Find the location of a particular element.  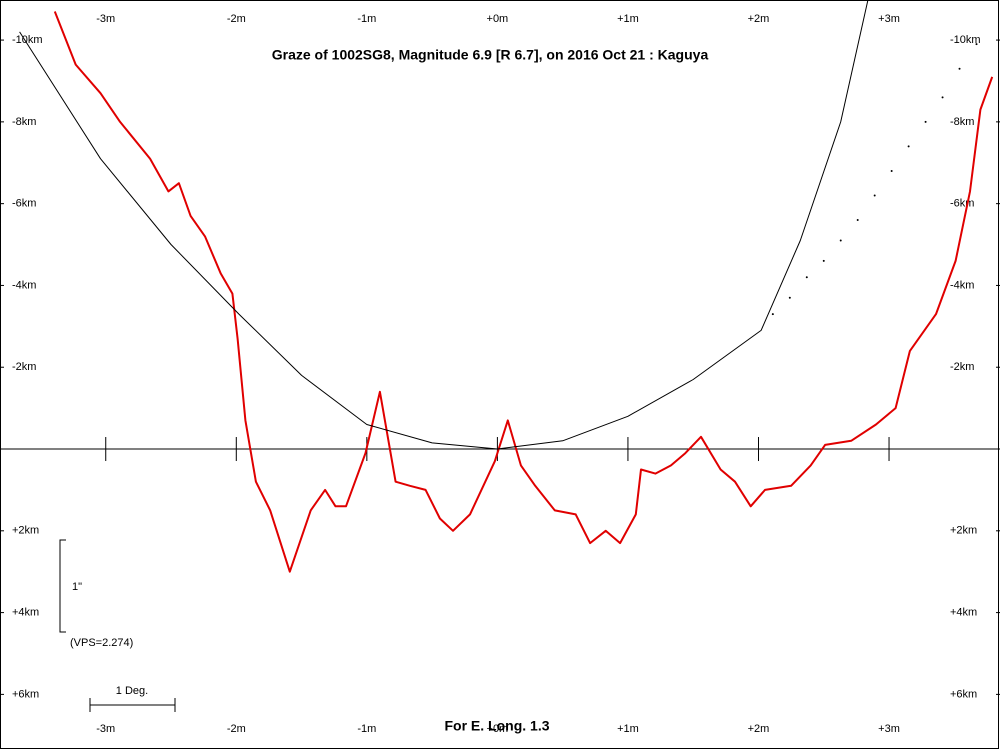

scale-bracket is located at coordinates (62, 586).